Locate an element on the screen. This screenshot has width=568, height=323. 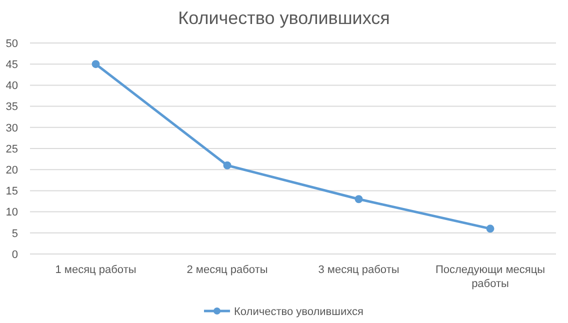
y-tick-label: 35 is located at coordinates (12, 107).